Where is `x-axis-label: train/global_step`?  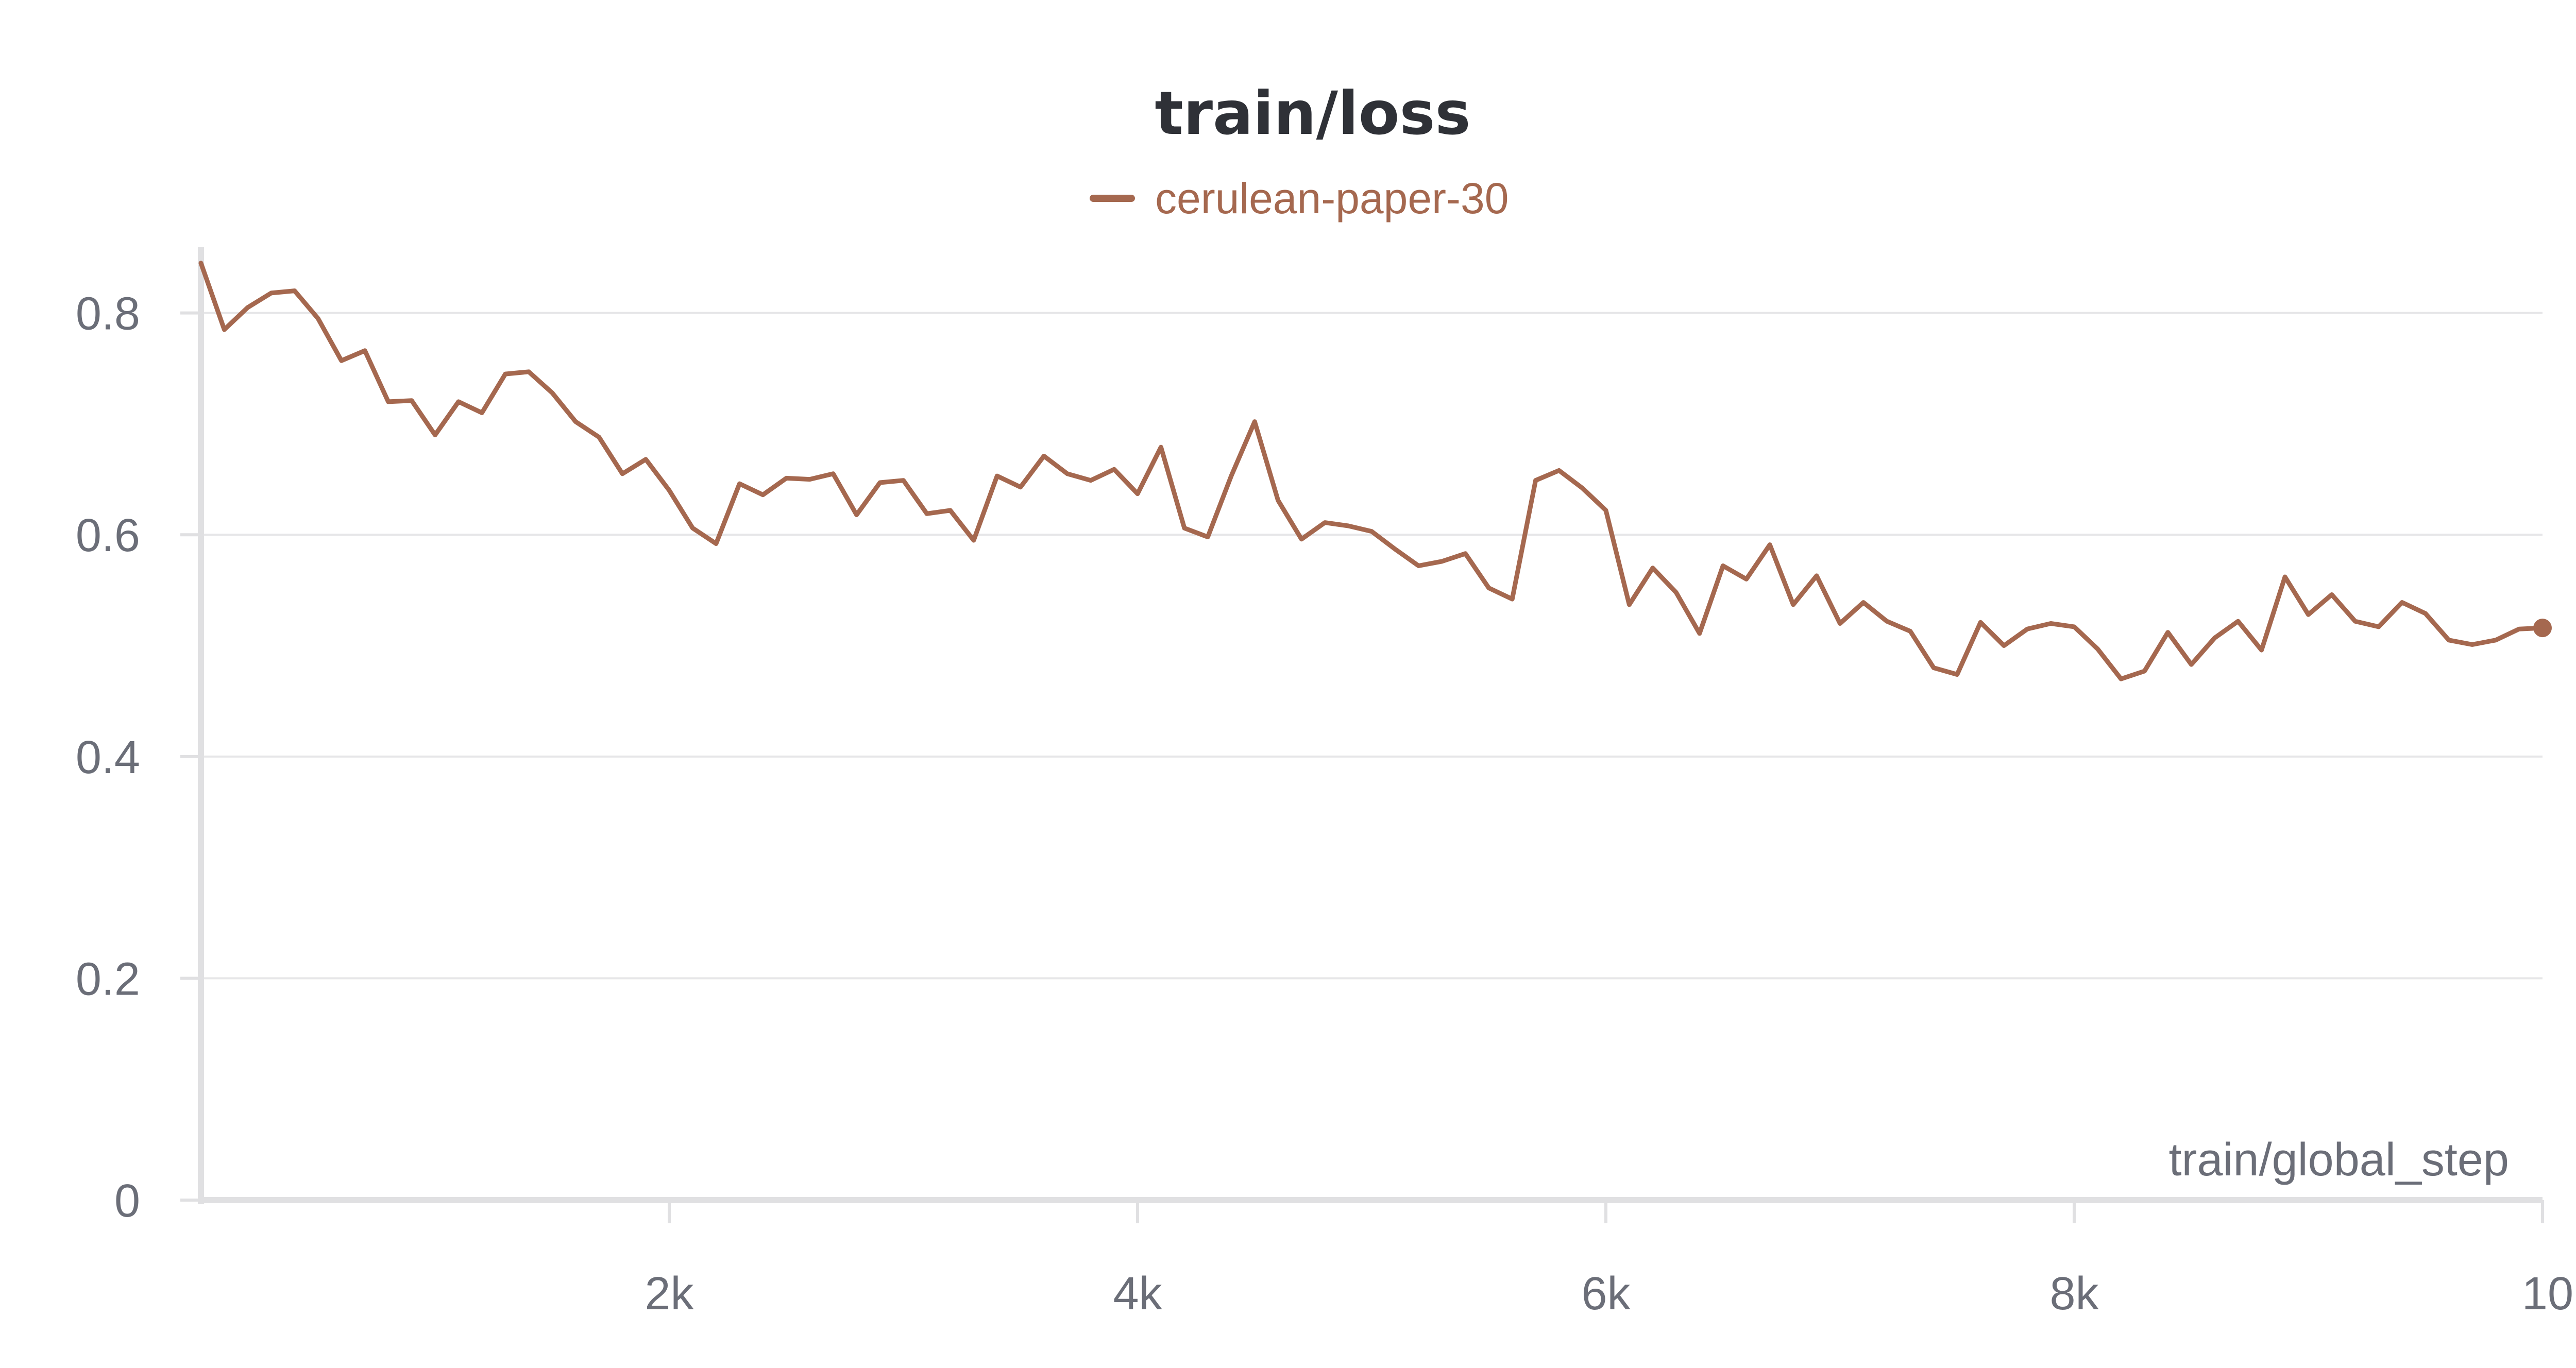
x-axis-label: train/global_step is located at coordinates (2339, 1160).